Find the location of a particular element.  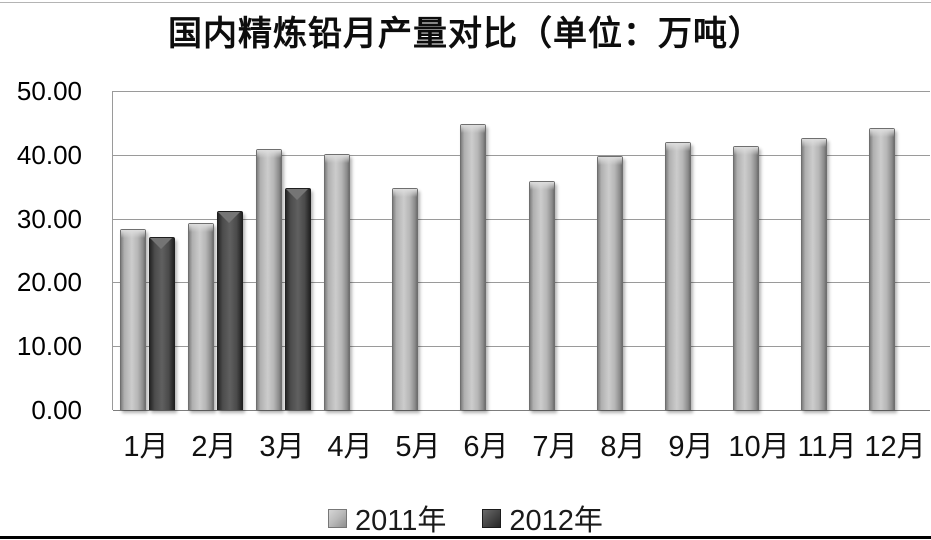

x-tick-label-m3: 3月 is located at coordinates (282, 447).